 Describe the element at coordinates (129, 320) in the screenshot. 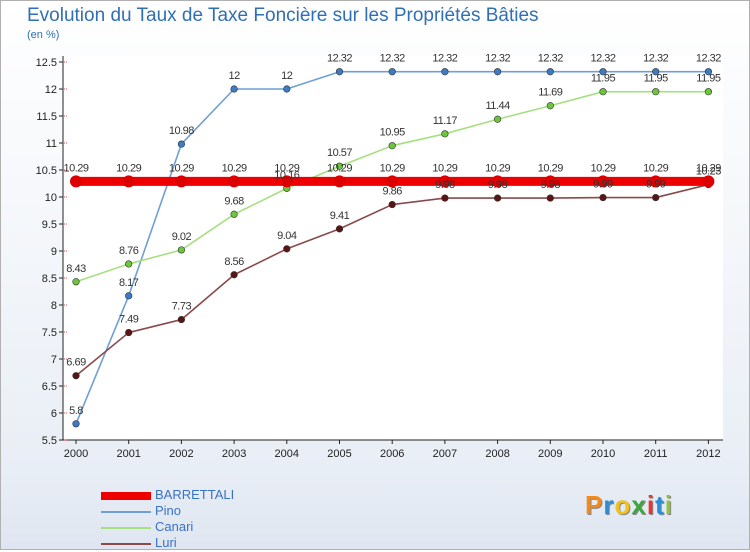

I see `data-label-luri: 7.49` at that location.